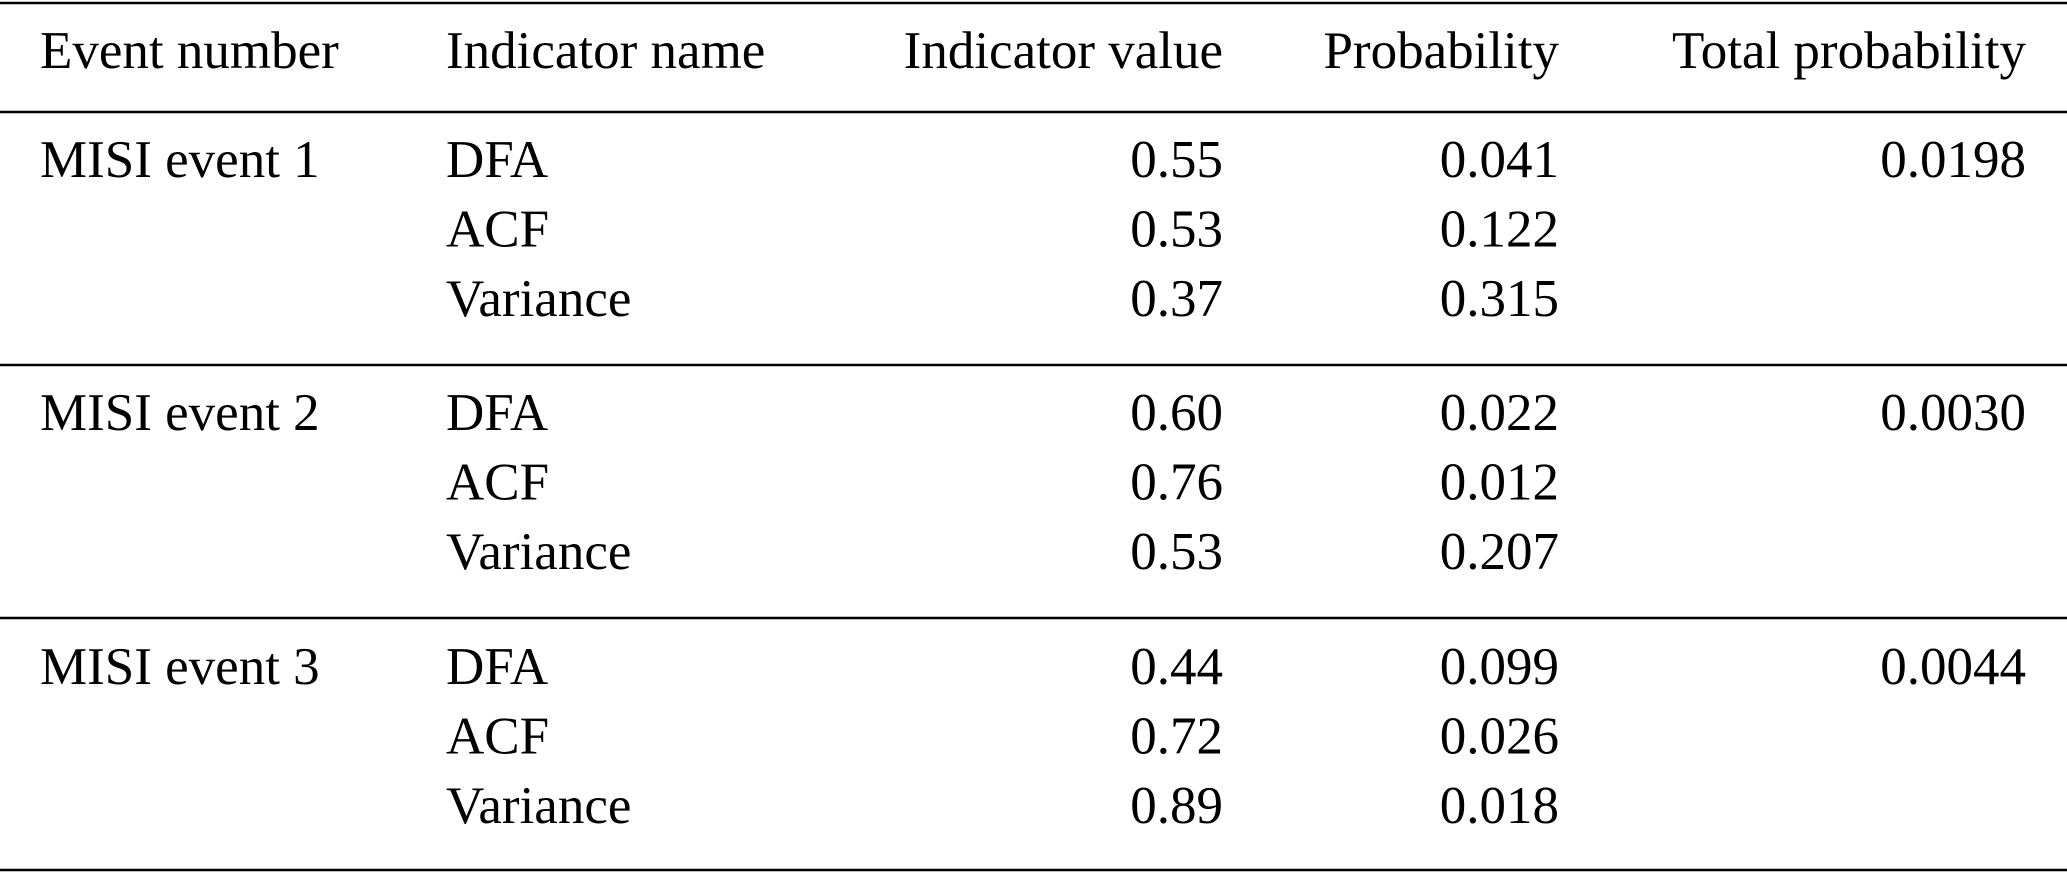 This screenshot has width=2067, height=874. What do you see at coordinates (1441, 51) in the screenshot?
I see `column-header: Probability` at bounding box center [1441, 51].